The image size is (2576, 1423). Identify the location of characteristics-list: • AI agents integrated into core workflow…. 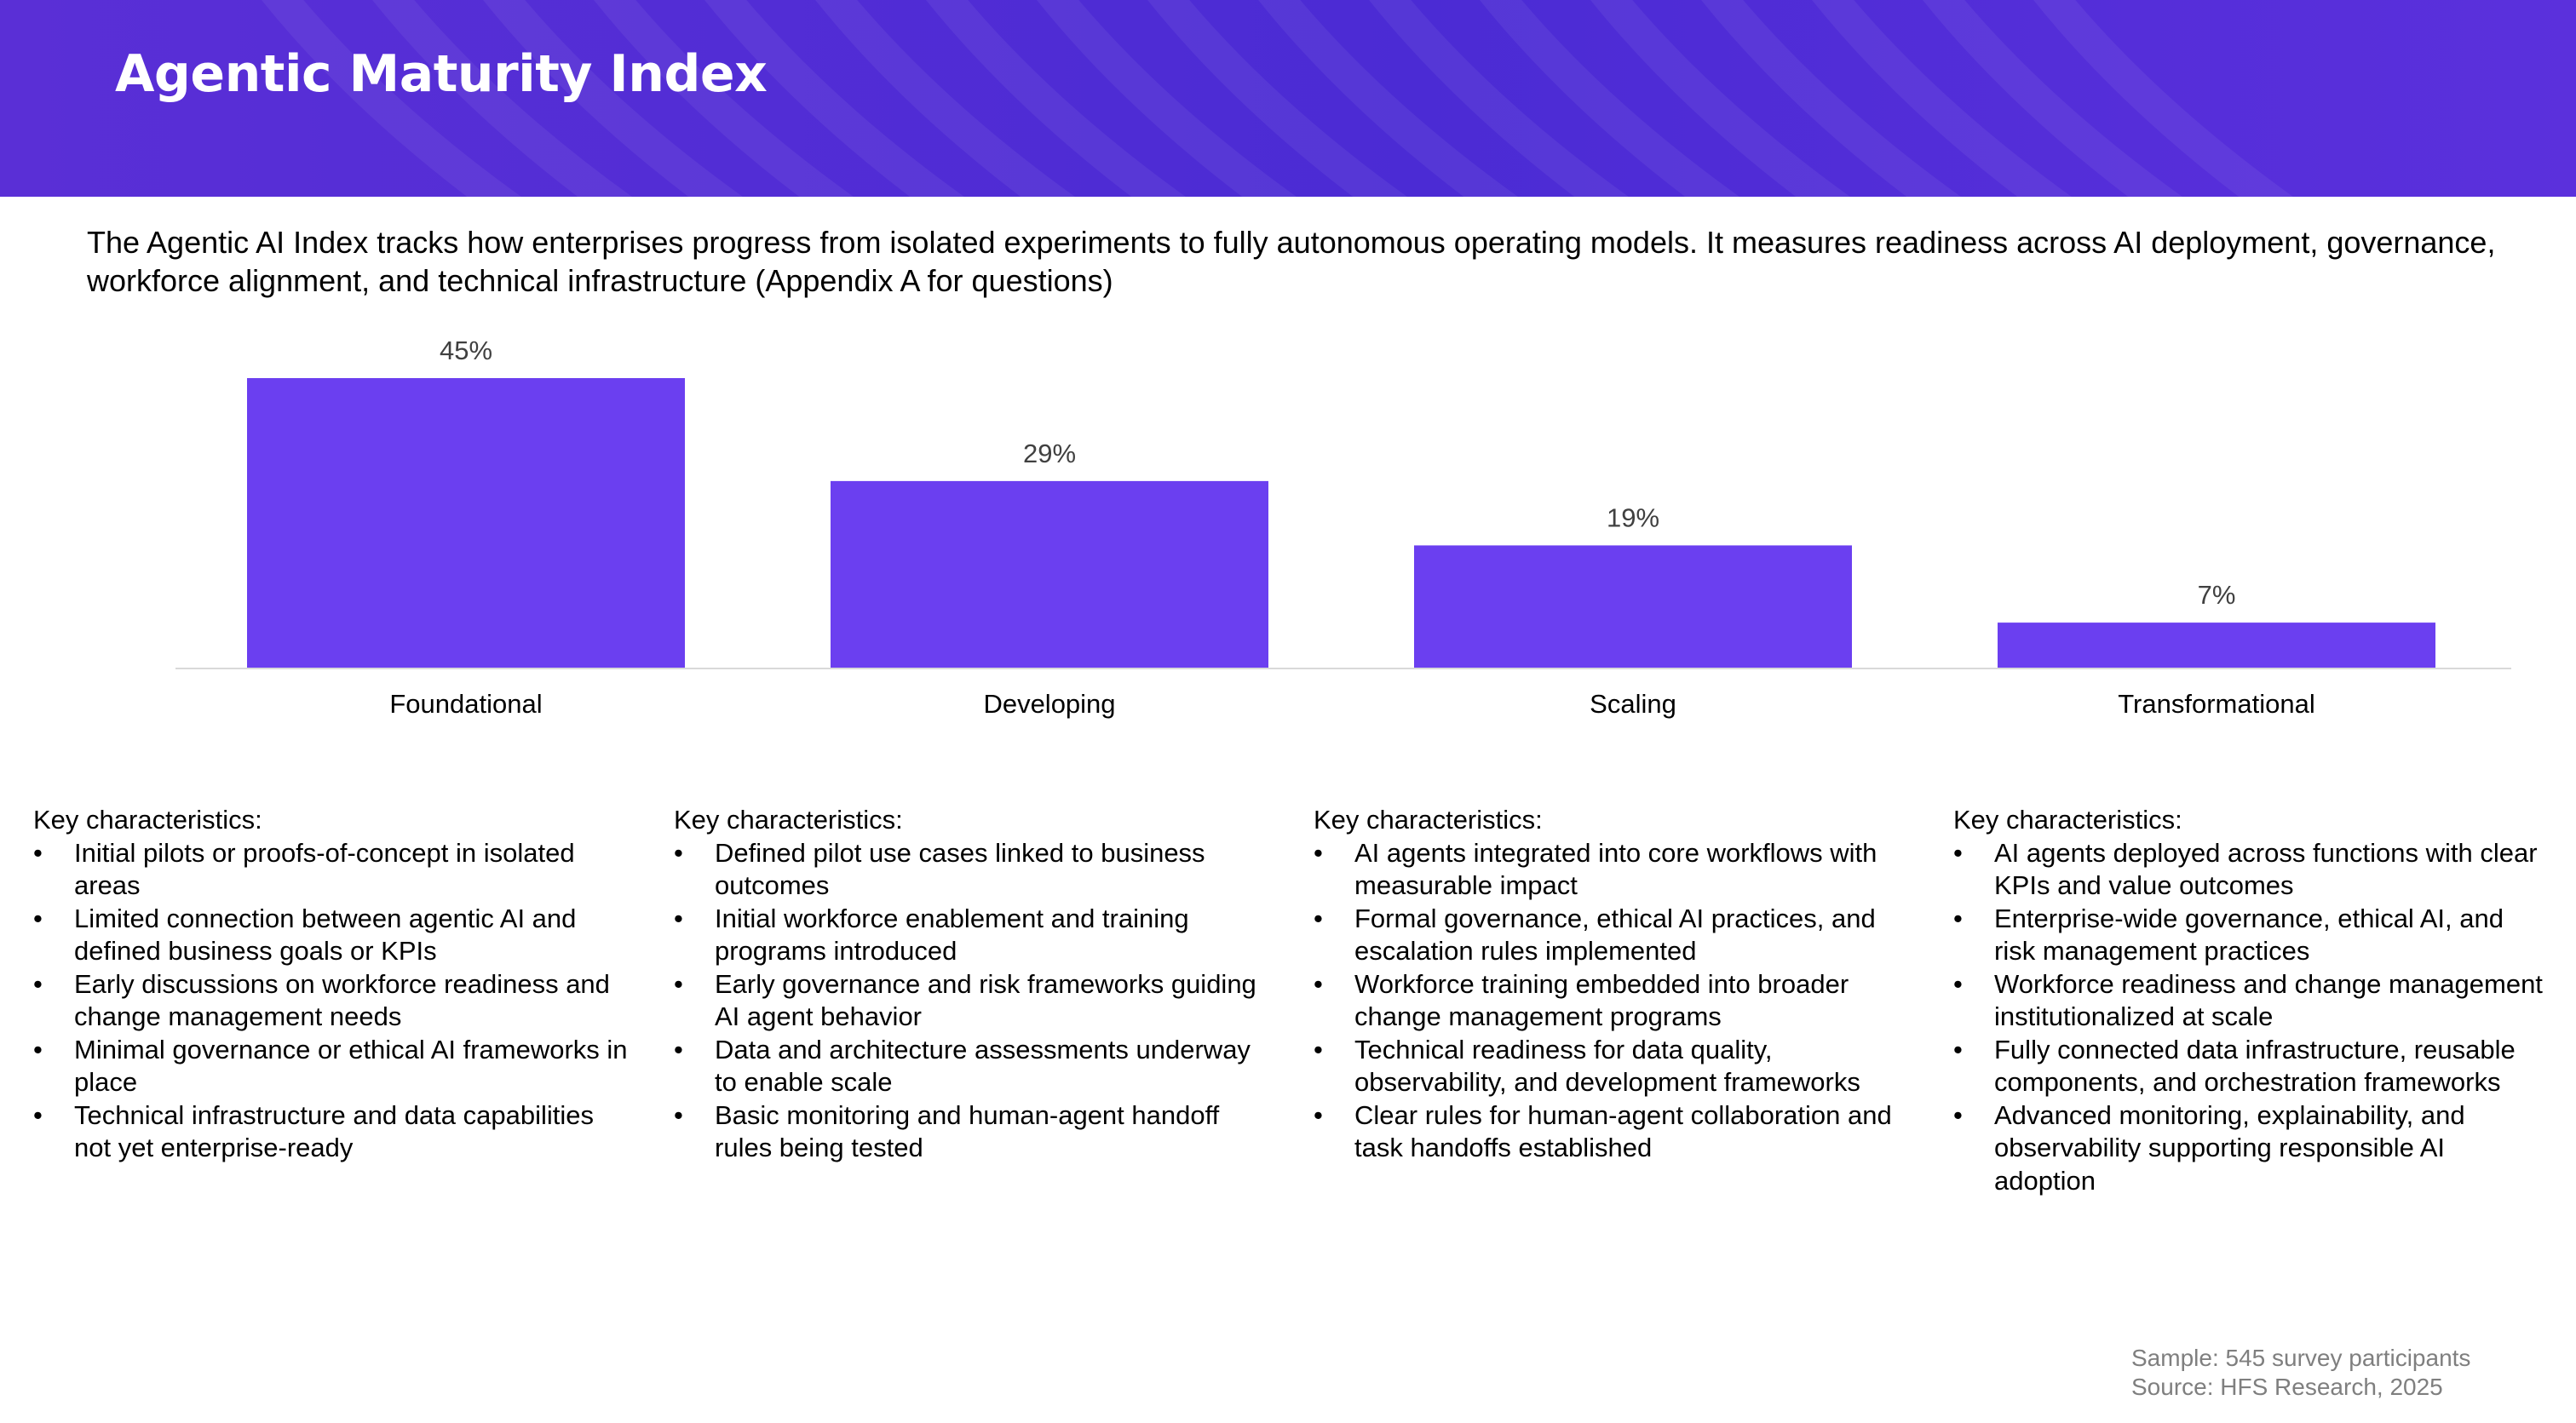
(1612, 1001).